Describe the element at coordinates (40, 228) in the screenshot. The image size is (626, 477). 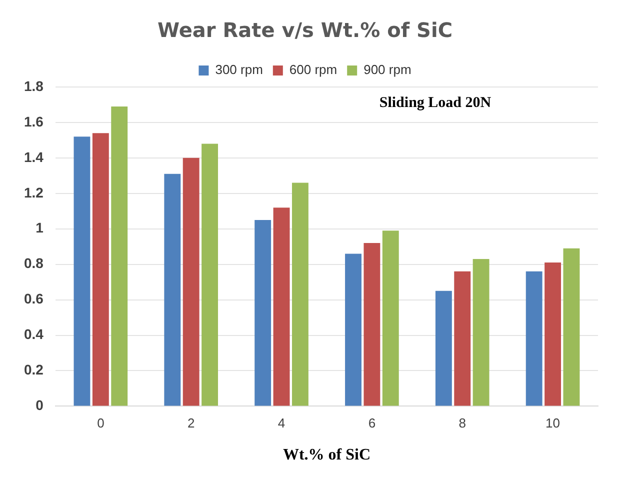
I see `y-tick-label: 1` at that location.